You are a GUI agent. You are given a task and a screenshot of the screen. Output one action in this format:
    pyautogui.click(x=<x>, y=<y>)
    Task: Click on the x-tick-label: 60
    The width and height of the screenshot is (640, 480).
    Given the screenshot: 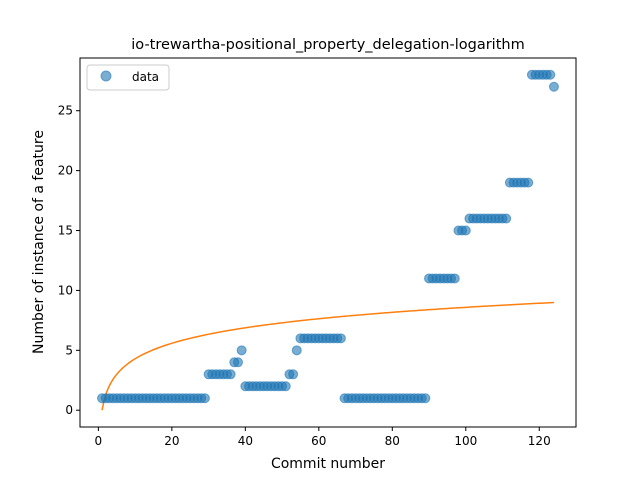 What is the action you would take?
    pyautogui.click(x=318, y=441)
    